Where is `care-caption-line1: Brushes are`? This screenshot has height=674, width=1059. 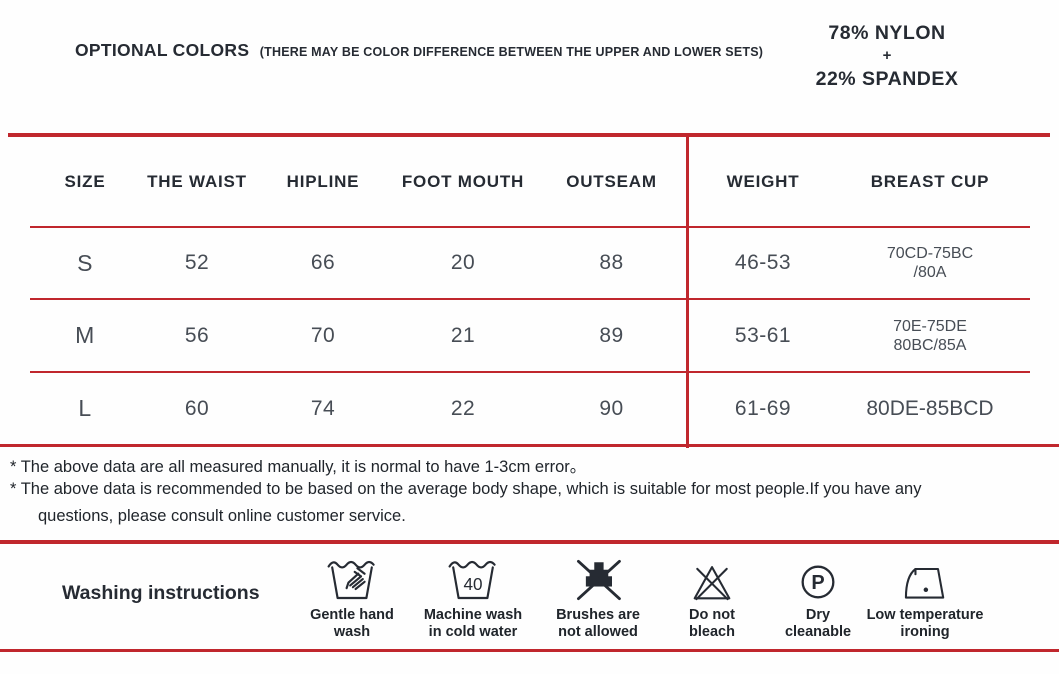 care-caption-line1: Brushes are is located at coordinates (598, 615).